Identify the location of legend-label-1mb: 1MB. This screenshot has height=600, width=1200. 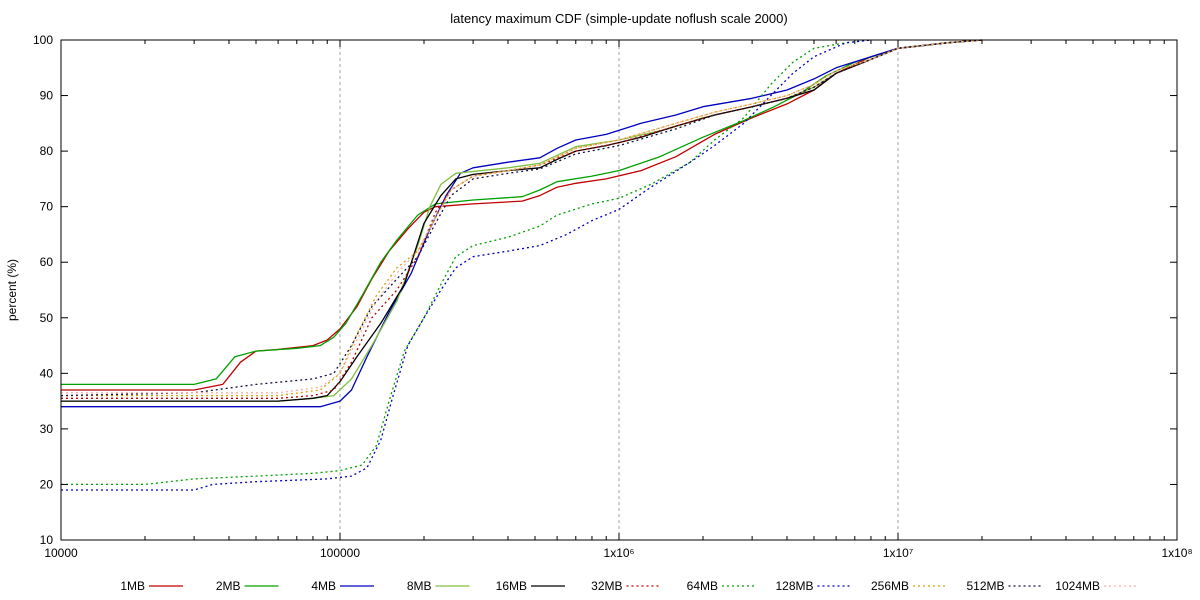
(132, 586).